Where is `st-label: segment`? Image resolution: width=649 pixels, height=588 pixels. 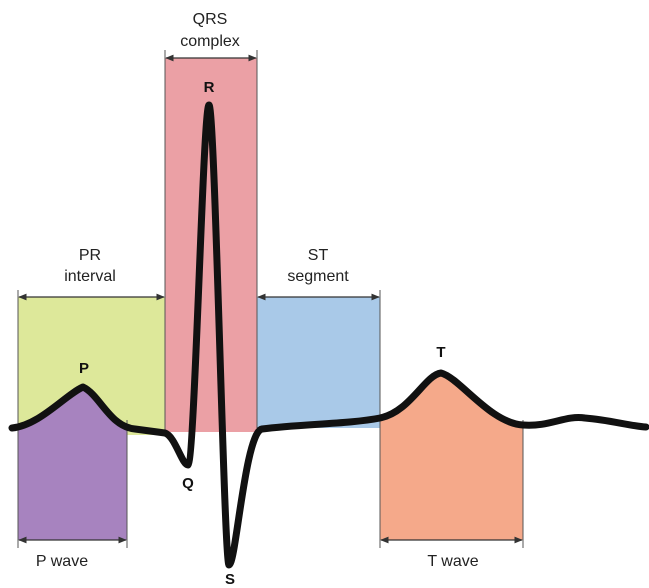 st-label: segment is located at coordinates (318, 276).